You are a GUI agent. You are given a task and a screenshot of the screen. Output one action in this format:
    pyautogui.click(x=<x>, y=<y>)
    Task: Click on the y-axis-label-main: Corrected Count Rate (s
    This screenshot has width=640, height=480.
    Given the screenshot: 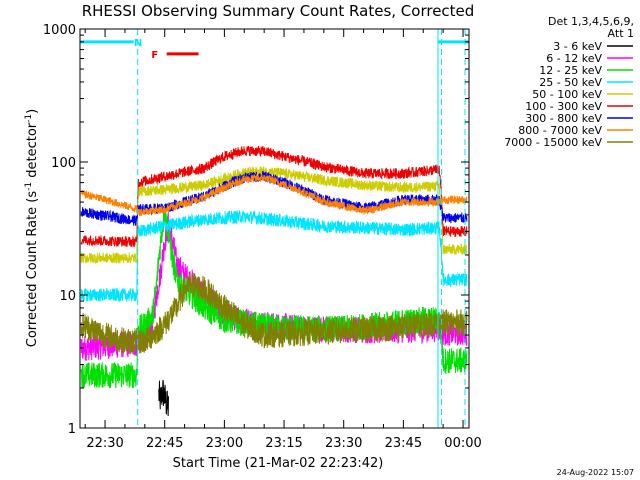 What is the action you would take?
    pyautogui.click(x=32, y=269)
    